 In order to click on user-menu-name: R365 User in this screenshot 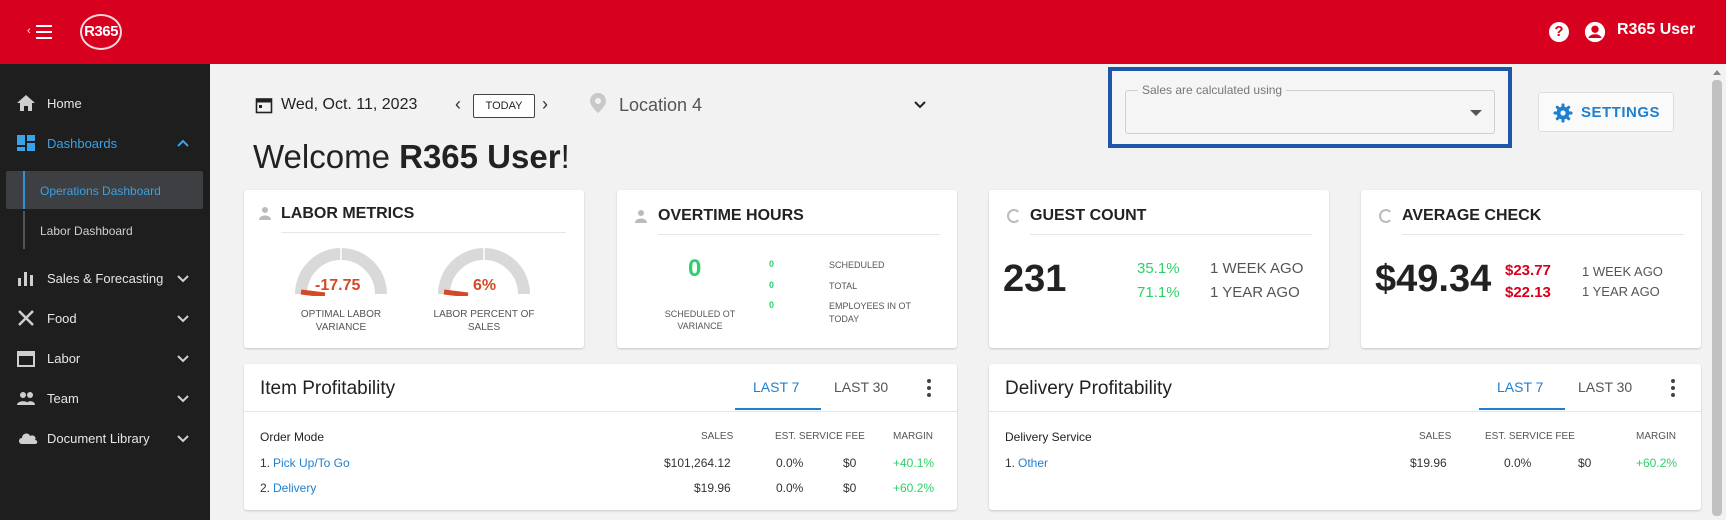, I will do `click(1656, 29)`.